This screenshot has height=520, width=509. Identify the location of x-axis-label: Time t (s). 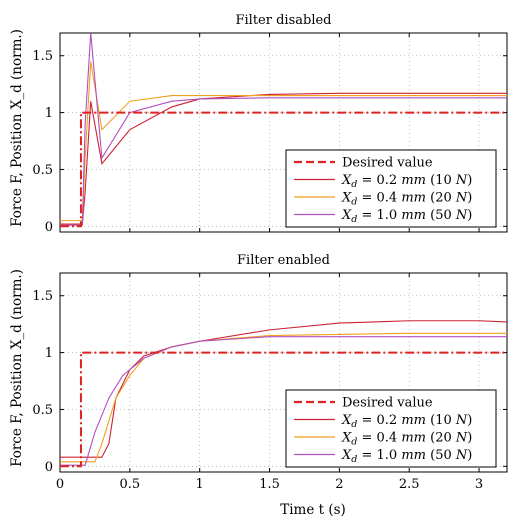
(313, 510).